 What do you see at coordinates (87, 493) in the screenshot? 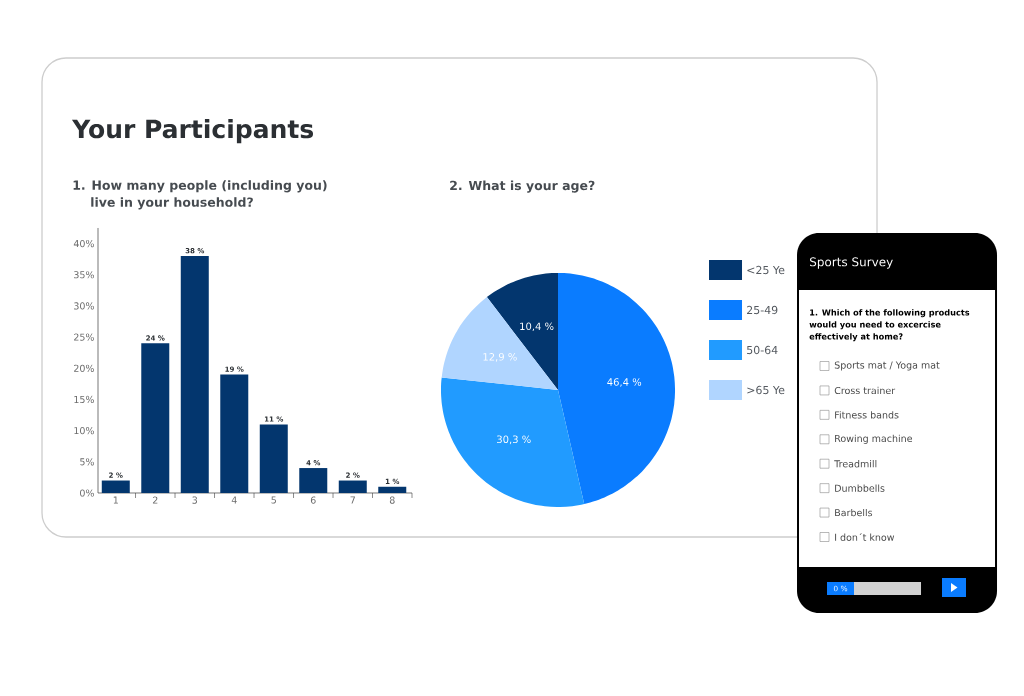
I see `y-tick-label: 0%` at bounding box center [87, 493].